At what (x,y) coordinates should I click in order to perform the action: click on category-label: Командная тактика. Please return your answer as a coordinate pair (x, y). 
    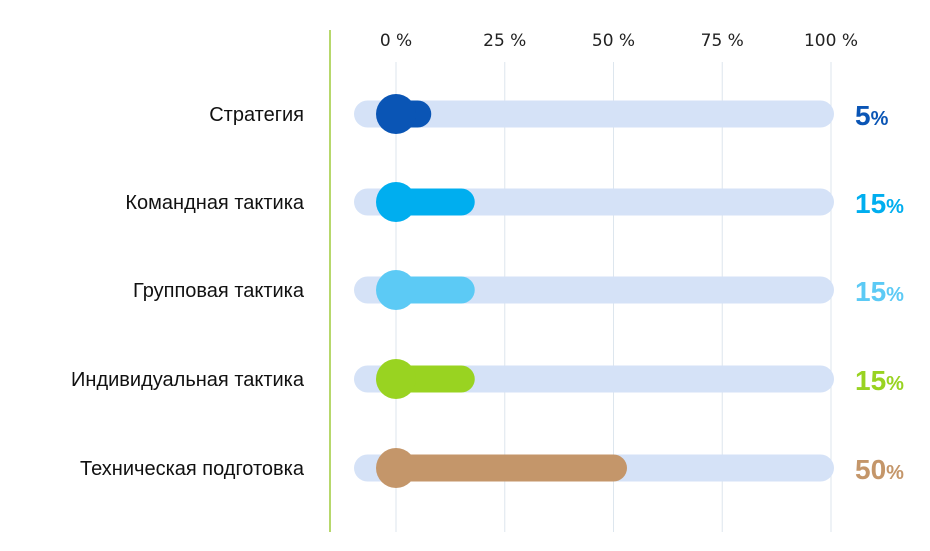
    Looking at the image, I should click on (214, 203).